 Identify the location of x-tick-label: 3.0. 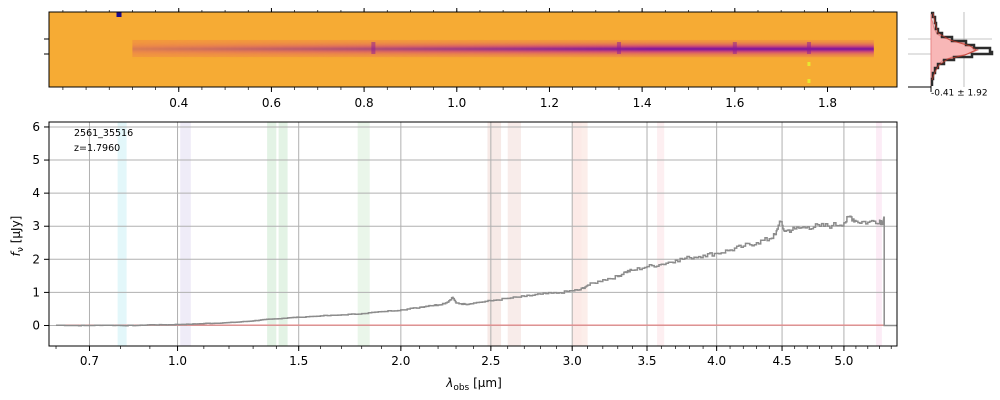
(572, 361).